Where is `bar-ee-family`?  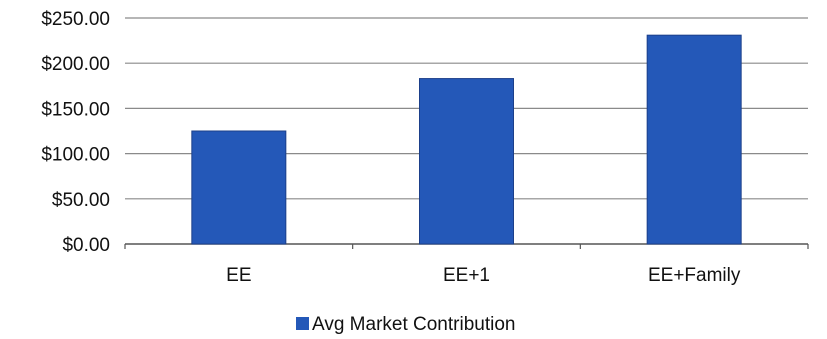
bar-ee-family is located at coordinates (694, 139).